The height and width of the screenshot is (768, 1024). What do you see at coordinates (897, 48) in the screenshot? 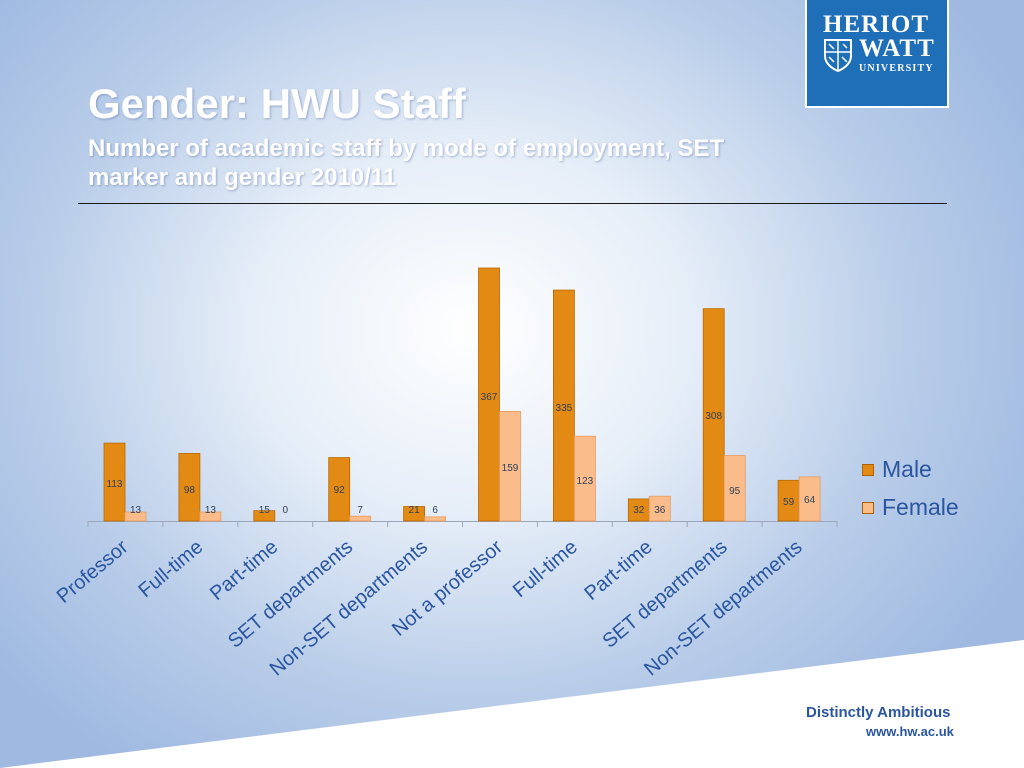
I see `logo-text-watt: WATT` at bounding box center [897, 48].